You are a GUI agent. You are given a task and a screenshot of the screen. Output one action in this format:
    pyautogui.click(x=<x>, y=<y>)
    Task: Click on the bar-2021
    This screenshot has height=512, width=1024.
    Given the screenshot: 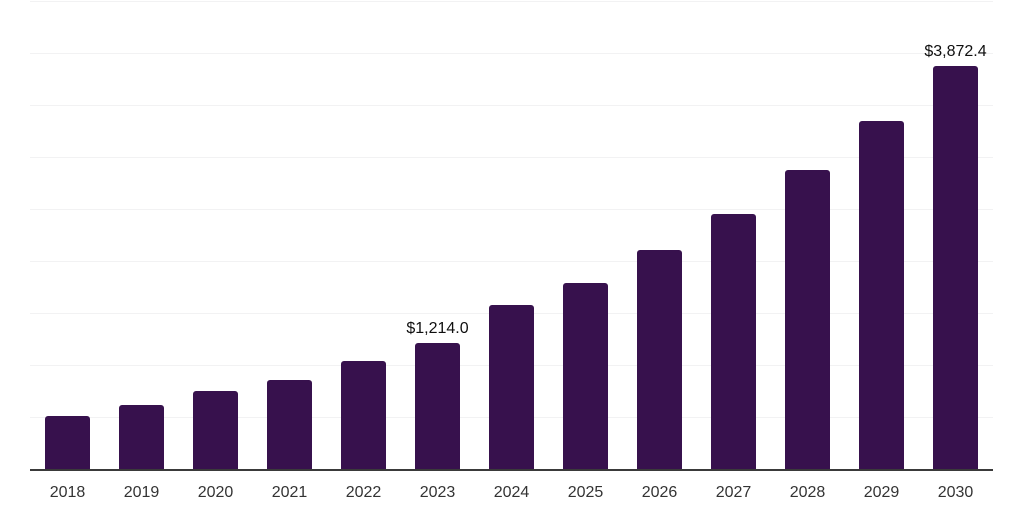 What is the action you would take?
    pyautogui.click(x=289, y=424)
    